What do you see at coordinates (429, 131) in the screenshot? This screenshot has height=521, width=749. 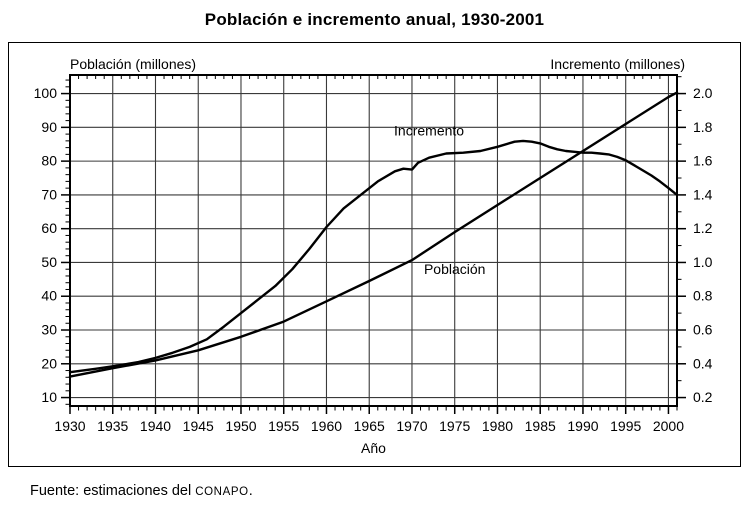 I see `series-label: Incremento` at bounding box center [429, 131].